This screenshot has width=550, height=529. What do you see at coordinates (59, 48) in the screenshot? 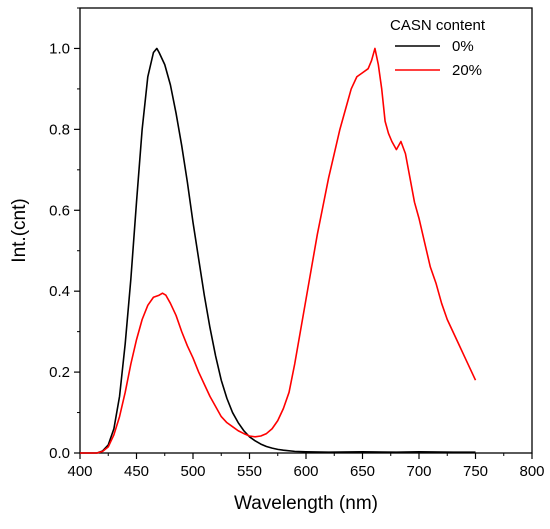
I see `y-tick-label: 1.0` at bounding box center [59, 48].